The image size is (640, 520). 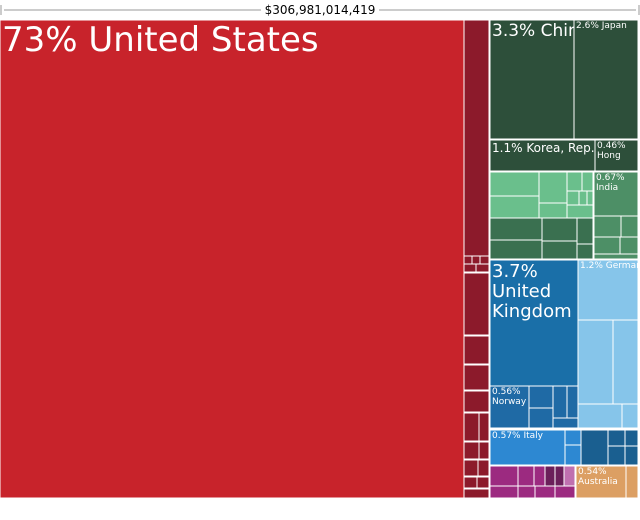 I want to click on value-label: 0.54%, so click(x=592, y=472).